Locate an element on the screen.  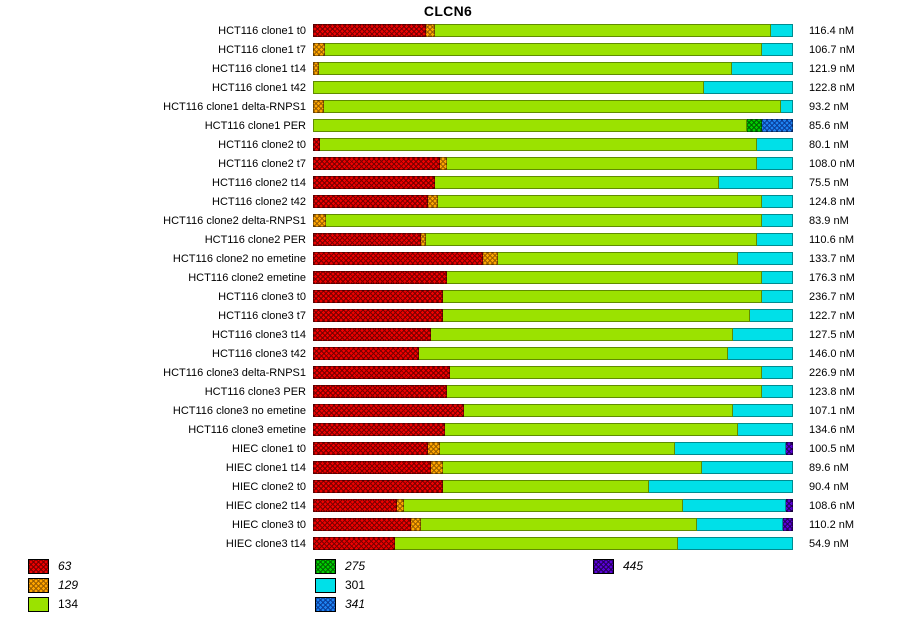
row-value: 75.5 nM is located at coordinates (829, 182).